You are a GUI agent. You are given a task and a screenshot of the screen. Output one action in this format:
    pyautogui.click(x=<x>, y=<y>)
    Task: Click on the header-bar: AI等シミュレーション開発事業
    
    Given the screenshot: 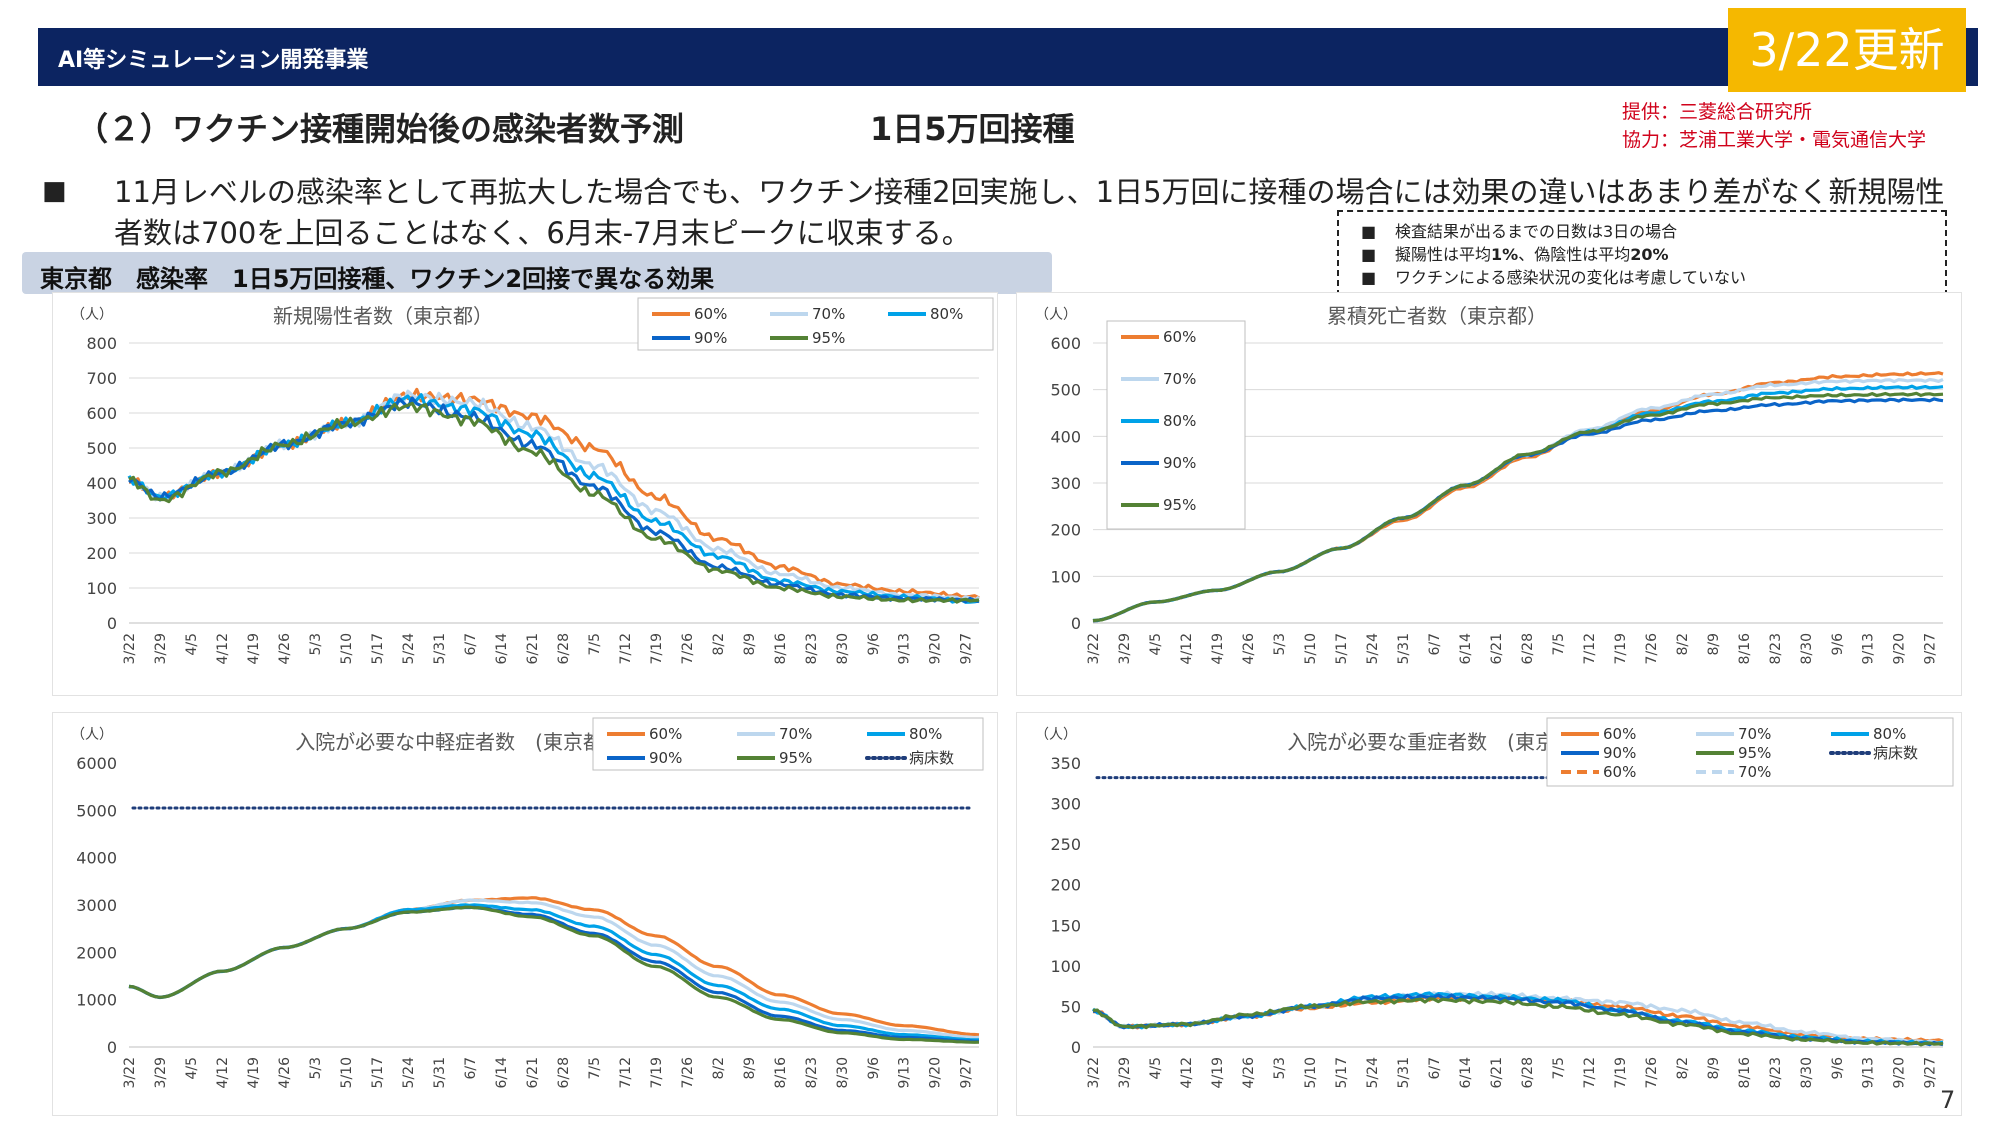 What is the action you would take?
    pyautogui.click(x=1008, y=57)
    